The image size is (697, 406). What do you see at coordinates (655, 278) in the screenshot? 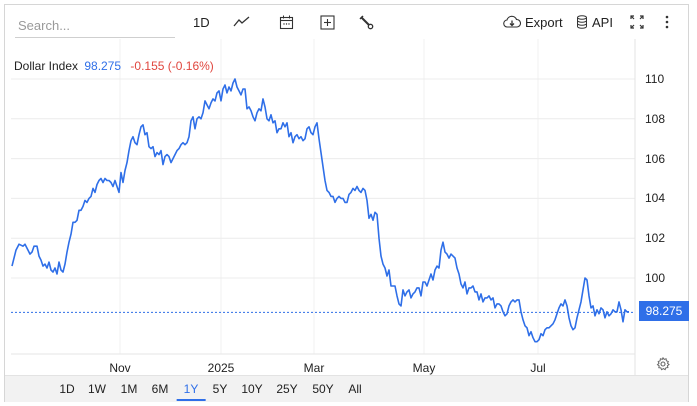
I see `y-tick-label: 100` at bounding box center [655, 278].